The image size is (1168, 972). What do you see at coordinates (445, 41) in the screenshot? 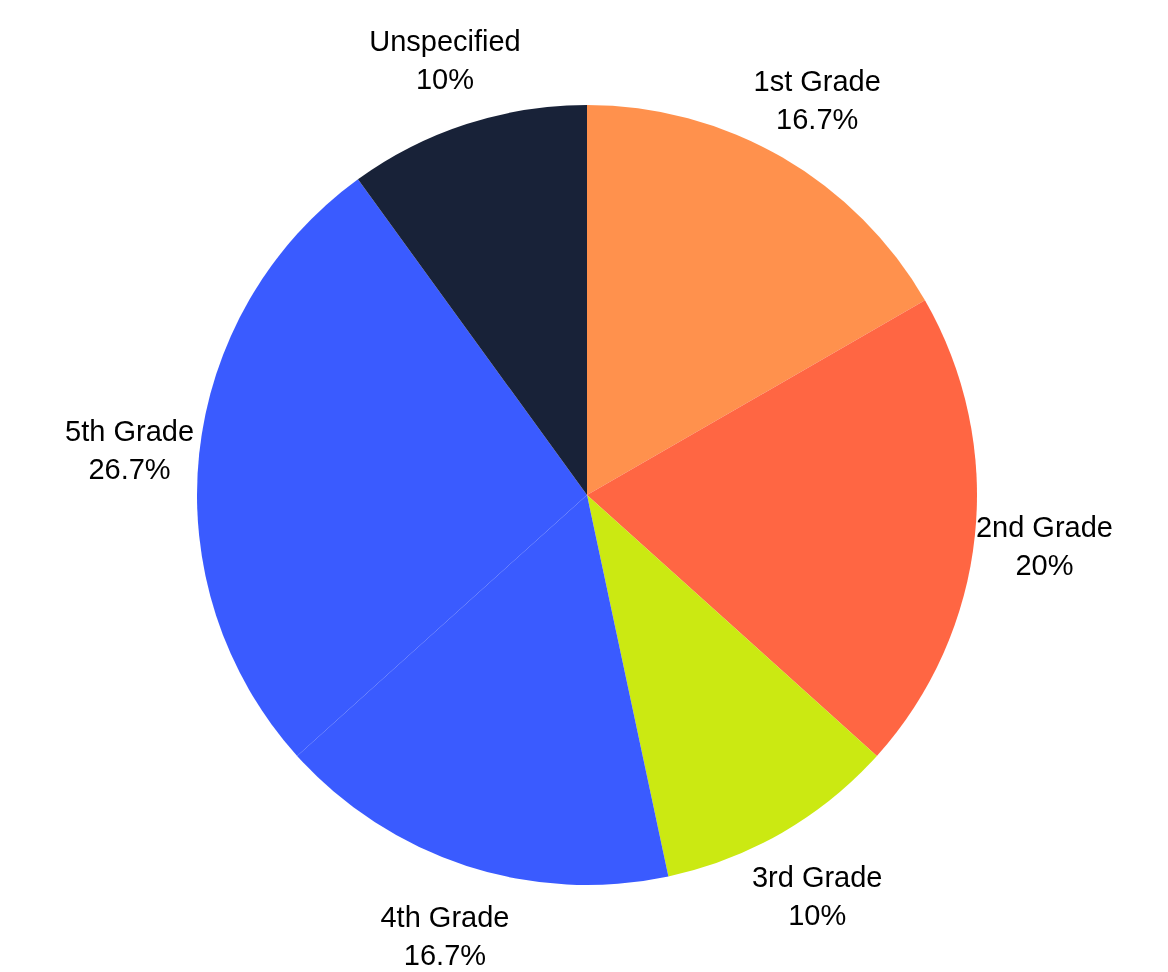
I see `slice-label: Unspecified` at bounding box center [445, 41].